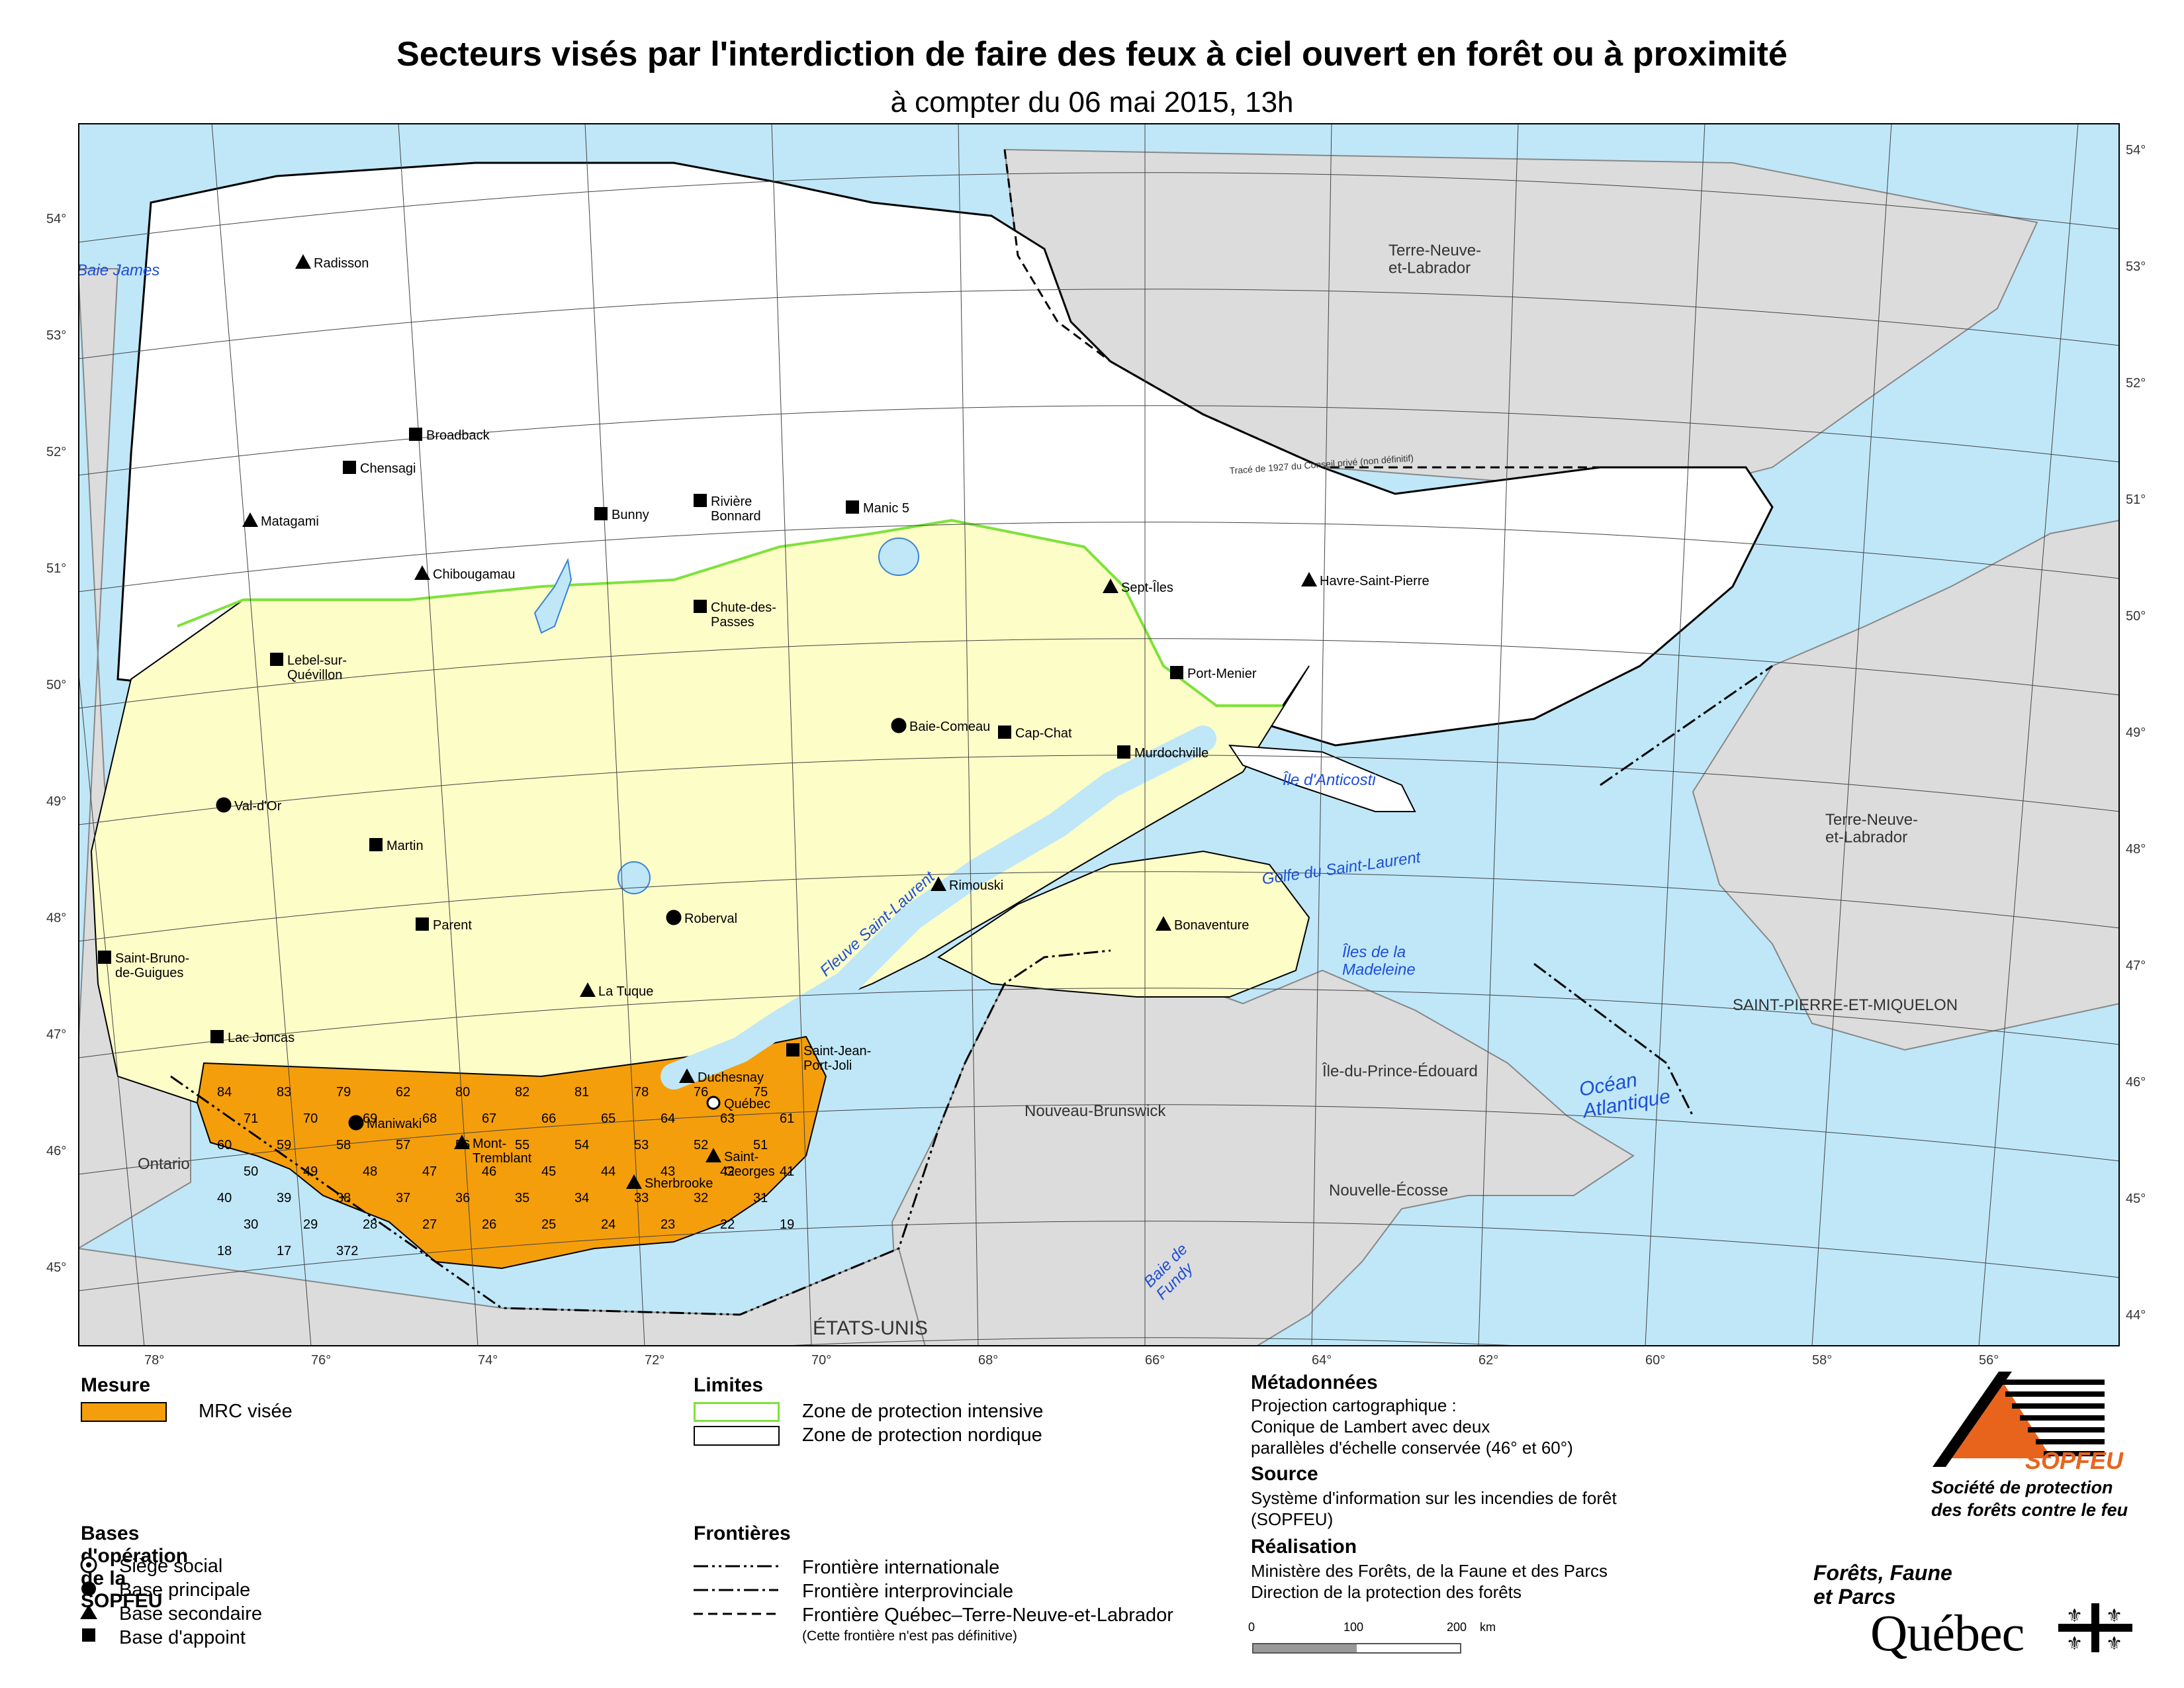 This screenshot has height=1688, width=2184. What do you see at coordinates (976, 885) in the screenshot?
I see `base-label: Rimouski` at bounding box center [976, 885].